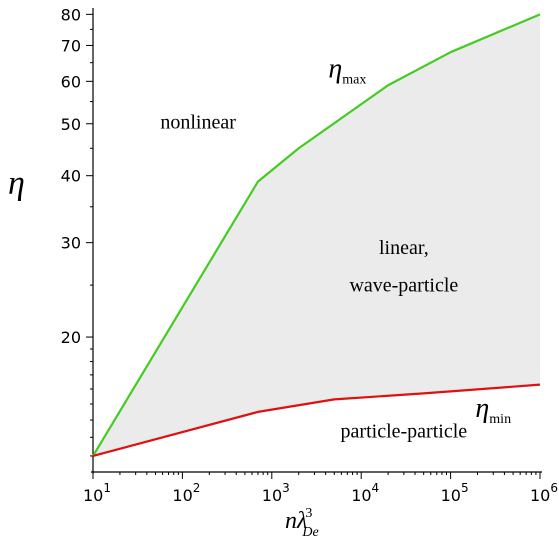 The width and height of the screenshot is (559, 554). I want to click on x-tick-label-exp: 1, so click(107, 488).